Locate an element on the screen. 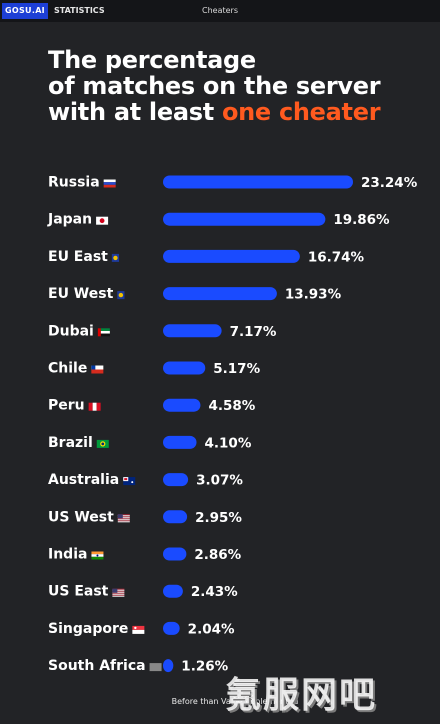  value-label: 2.95% is located at coordinates (218, 518).